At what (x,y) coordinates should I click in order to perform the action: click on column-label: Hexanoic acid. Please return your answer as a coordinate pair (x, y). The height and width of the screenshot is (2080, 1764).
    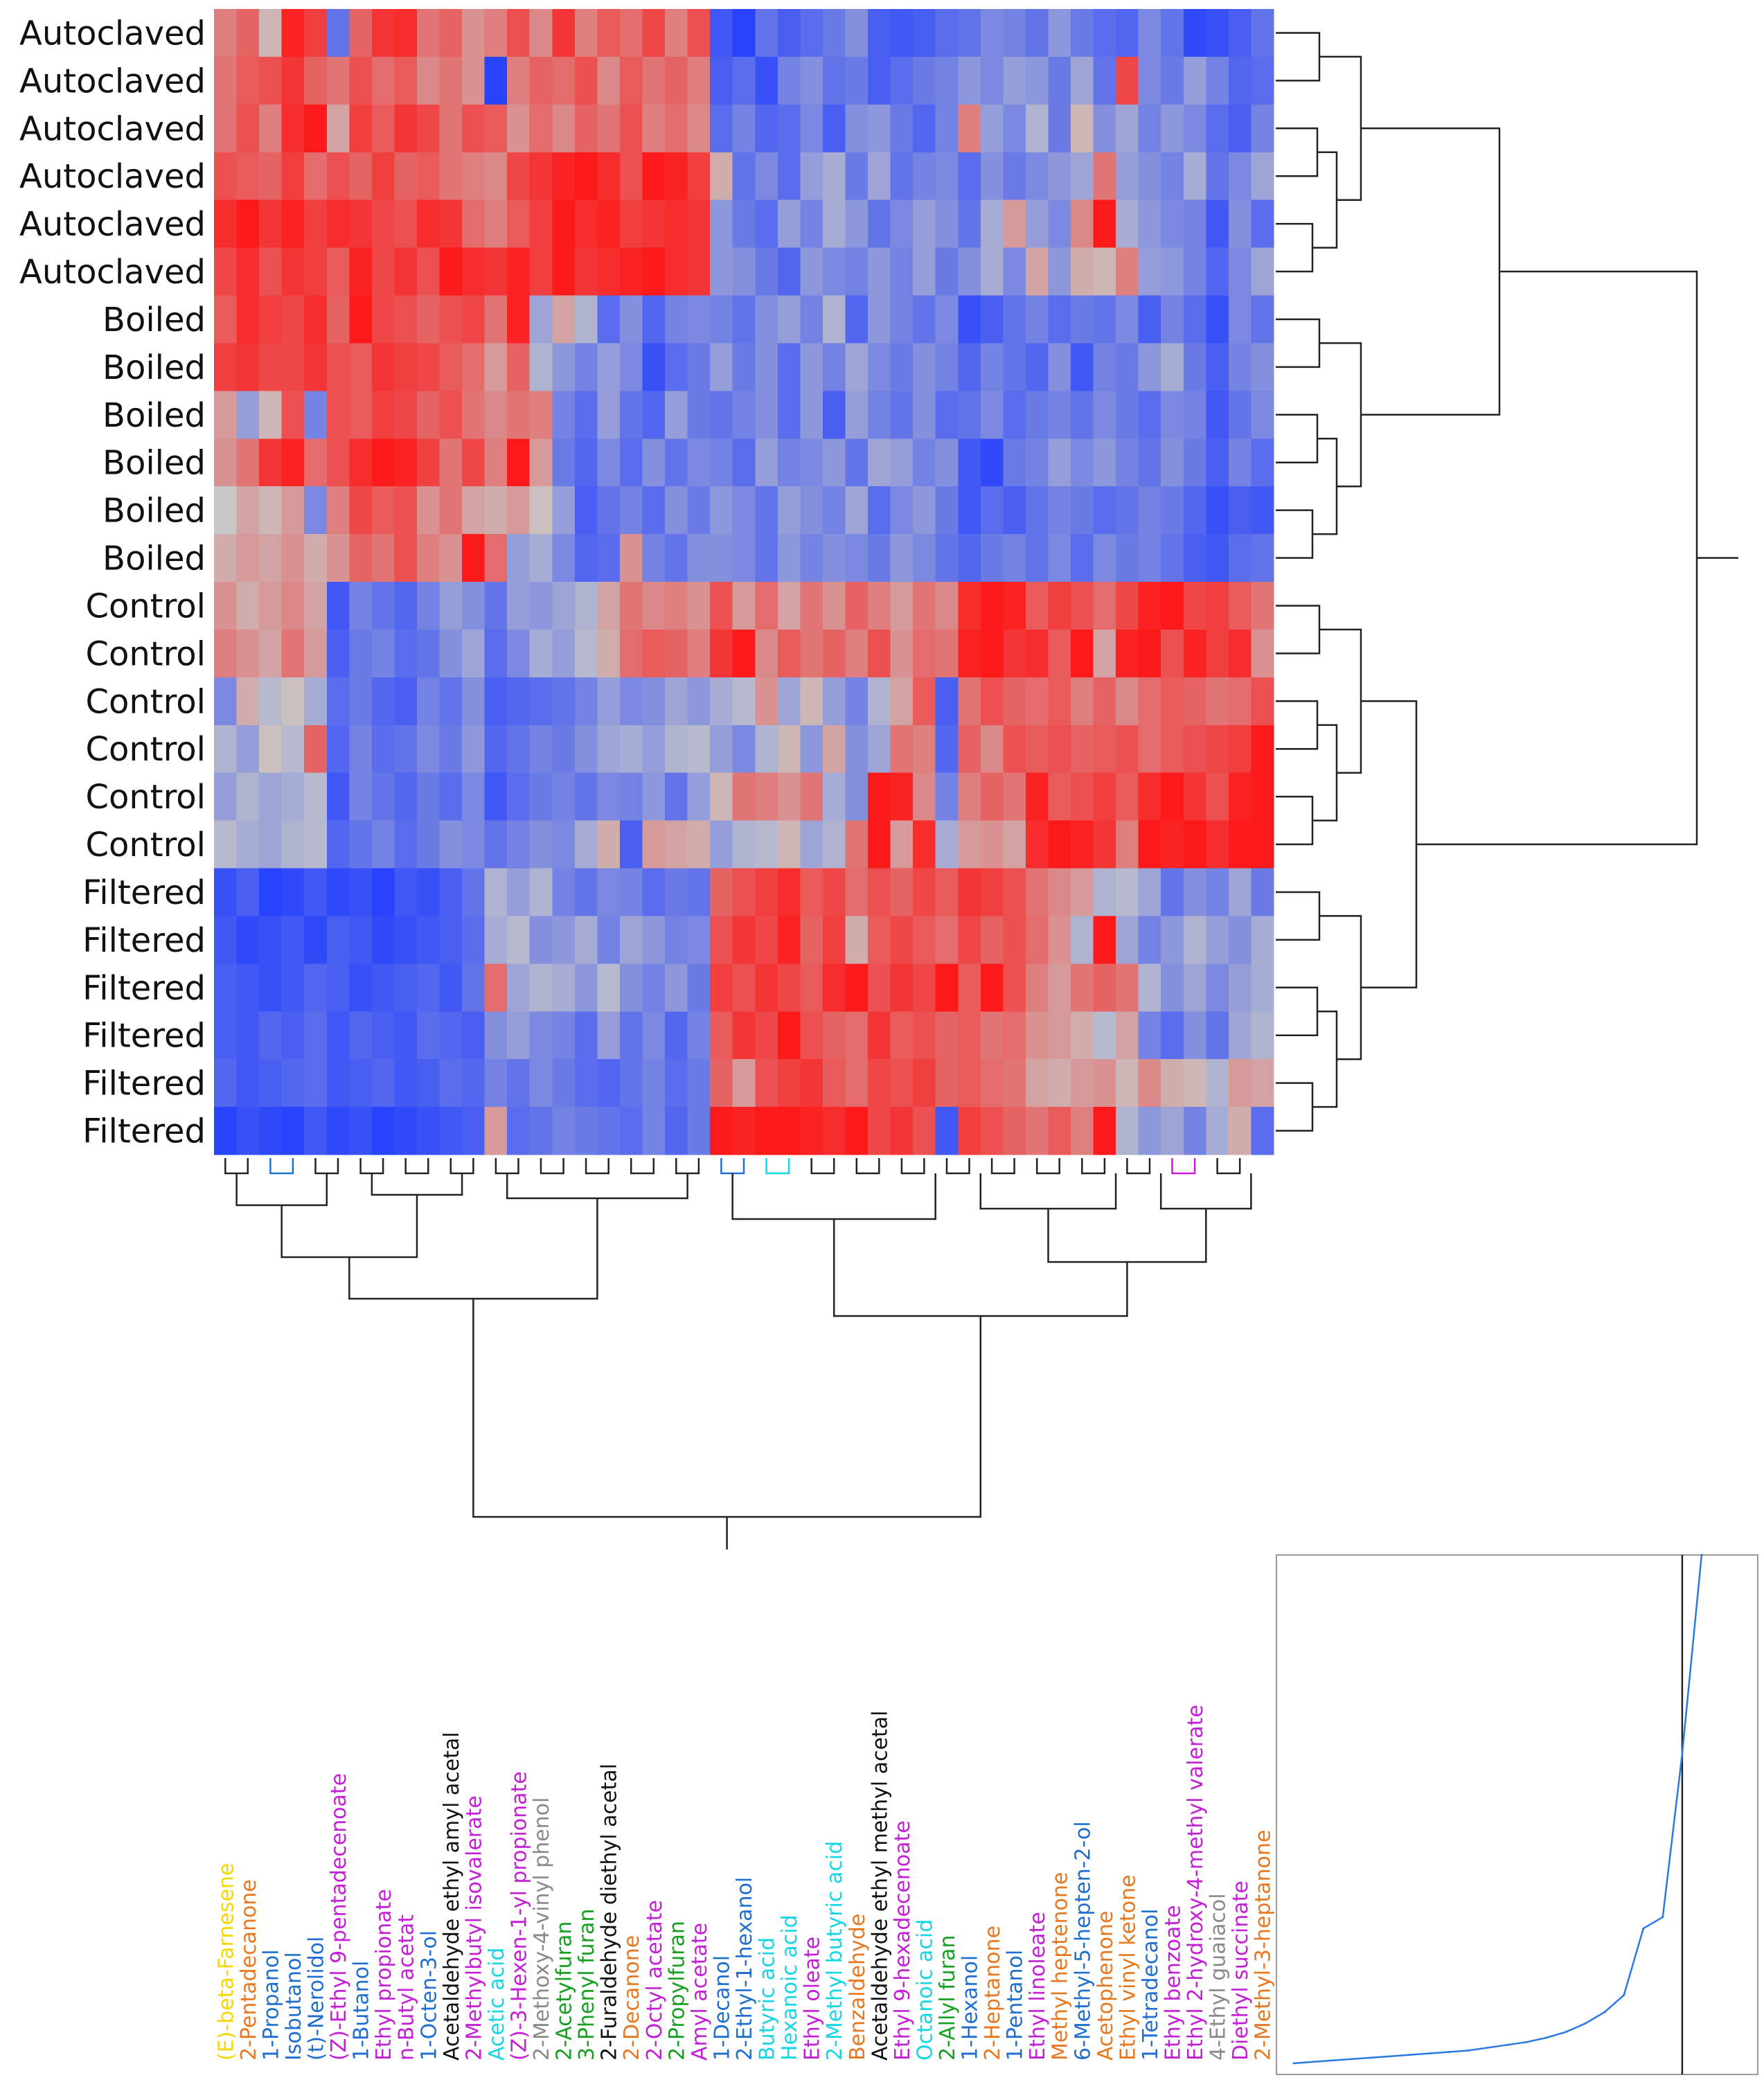
    Looking at the image, I should click on (790, 1987).